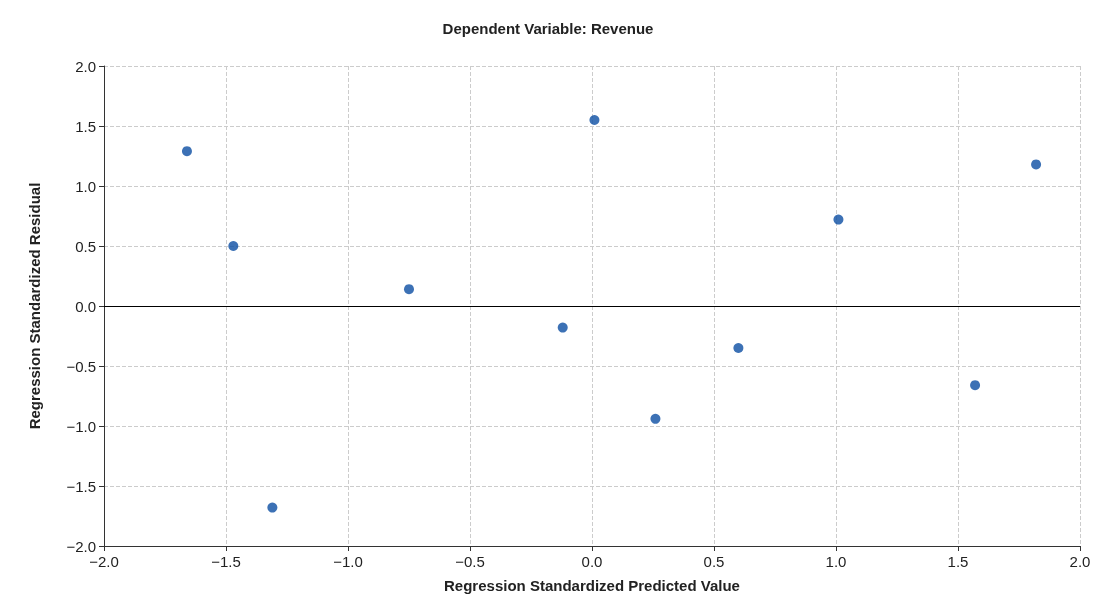 Image resolution: width=1096 pixels, height=604 pixels. I want to click on y-tick-label: 1.0, so click(85, 186).